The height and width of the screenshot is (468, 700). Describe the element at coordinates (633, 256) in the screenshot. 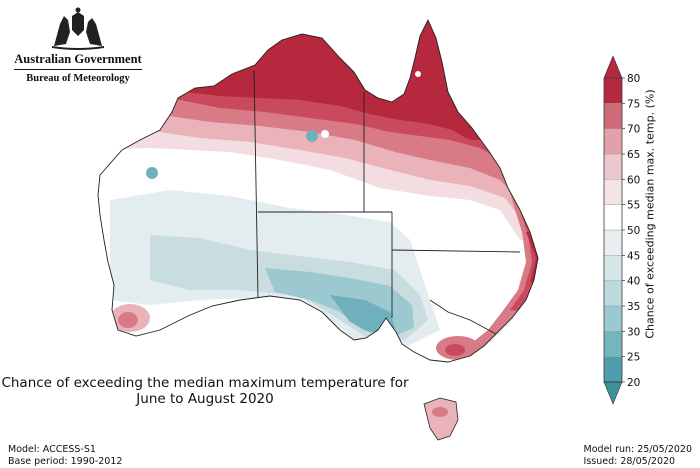

I see `legend-tick-label: 45` at that location.